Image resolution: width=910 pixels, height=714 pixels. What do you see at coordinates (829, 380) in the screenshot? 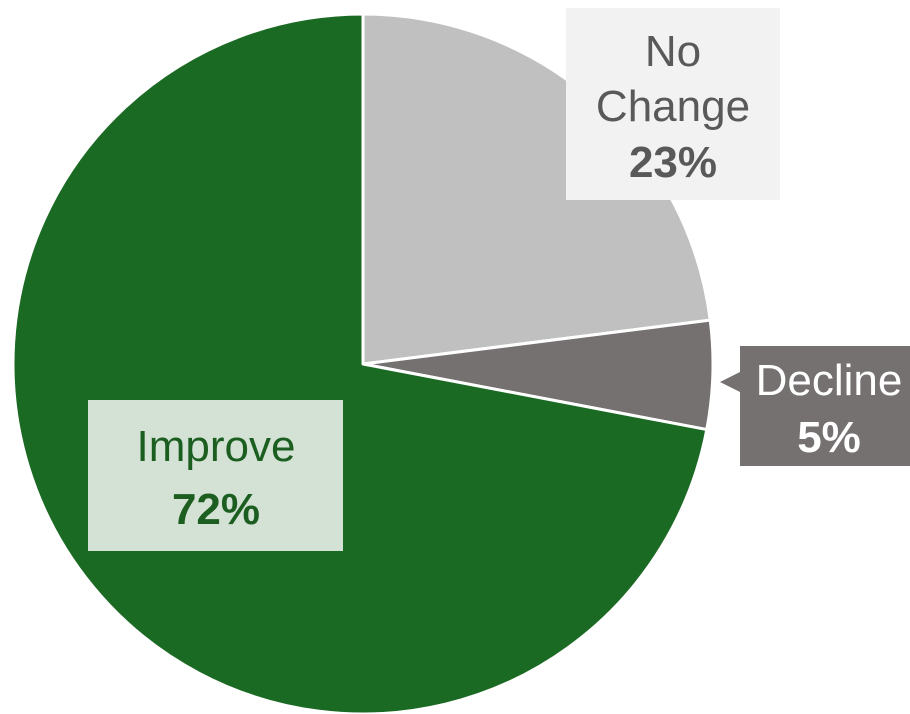
I see `slice-label-name-decline: Decline` at bounding box center [829, 380].